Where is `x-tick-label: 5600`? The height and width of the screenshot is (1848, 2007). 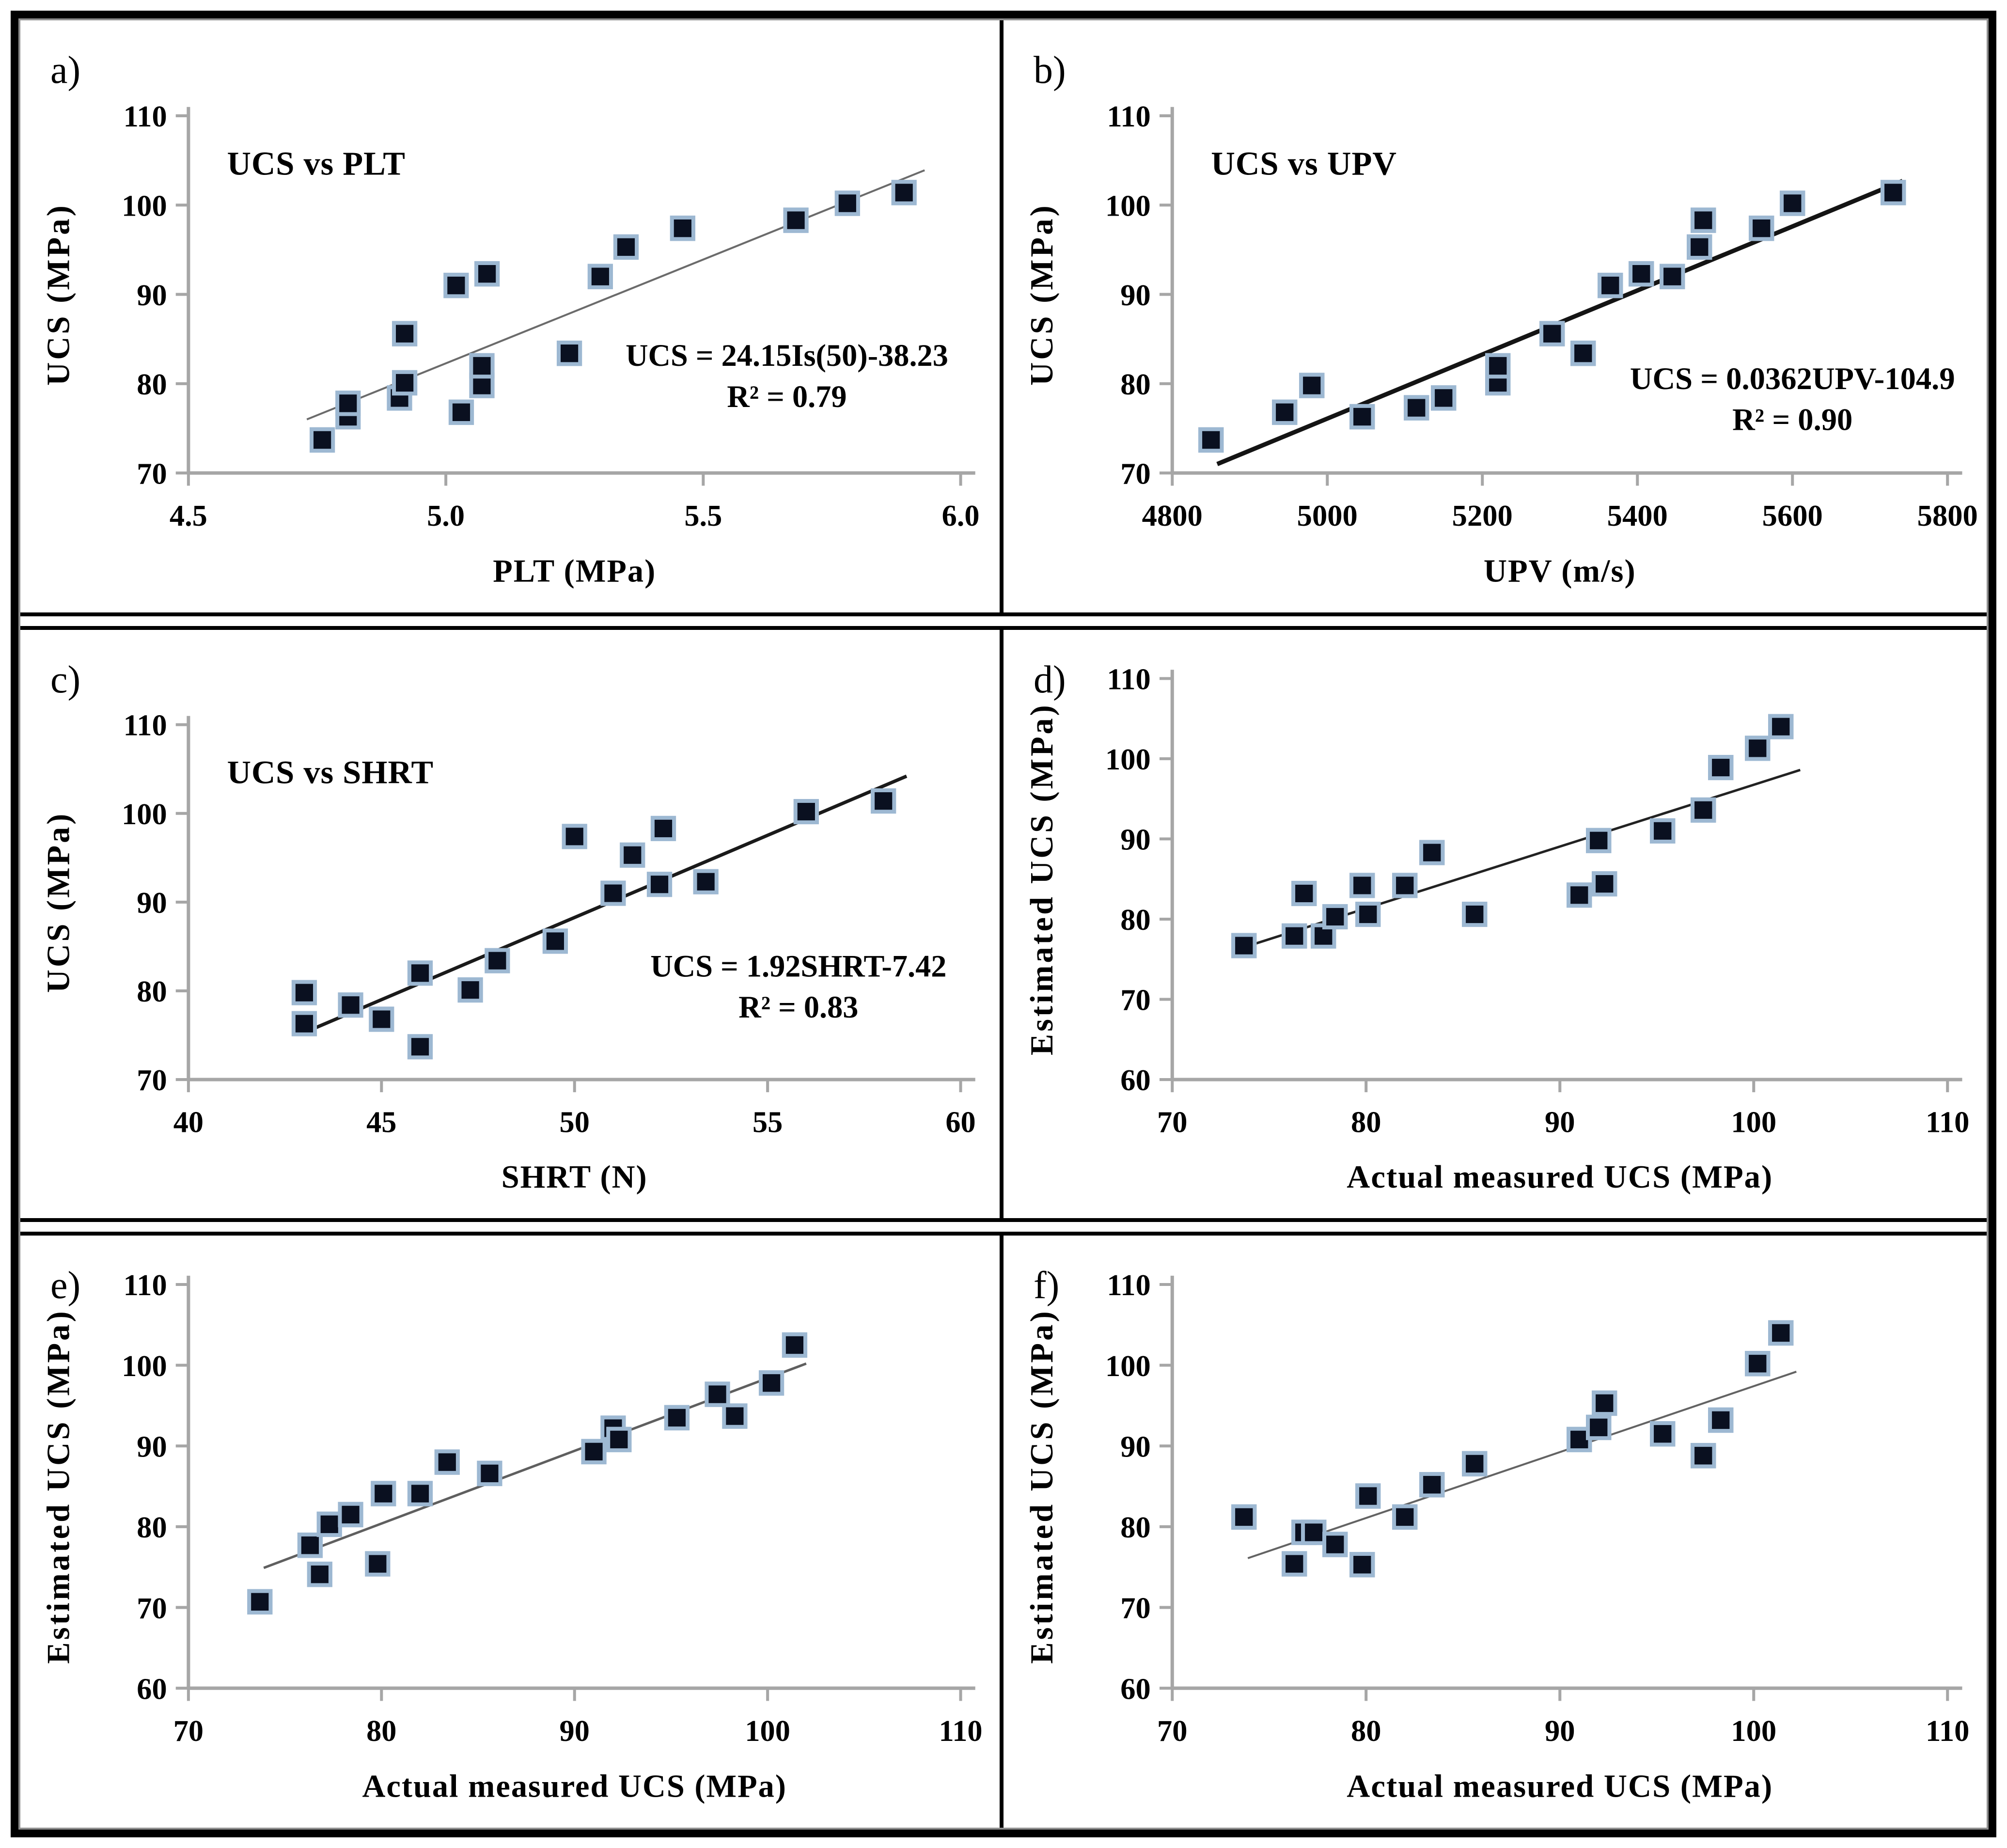
x-tick-label: 5600 is located at coordinates (1792, 515).